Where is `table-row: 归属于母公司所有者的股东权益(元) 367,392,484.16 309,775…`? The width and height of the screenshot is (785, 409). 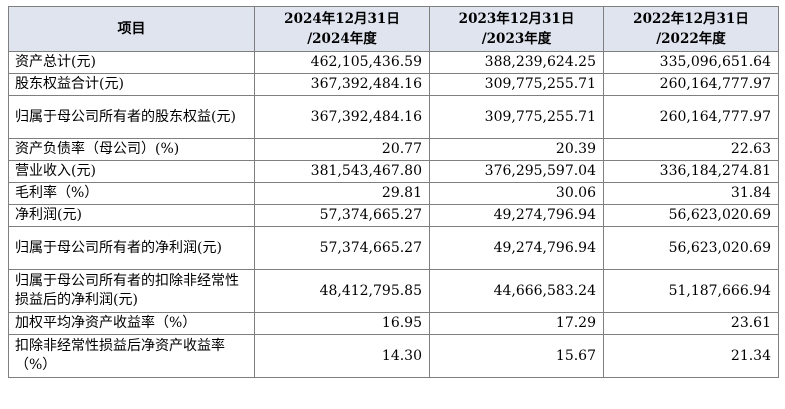 table-row: 归属于母公司所有者的股东权益(元) 367,392,484.16 309,775… is located at coordinates (393, 117).